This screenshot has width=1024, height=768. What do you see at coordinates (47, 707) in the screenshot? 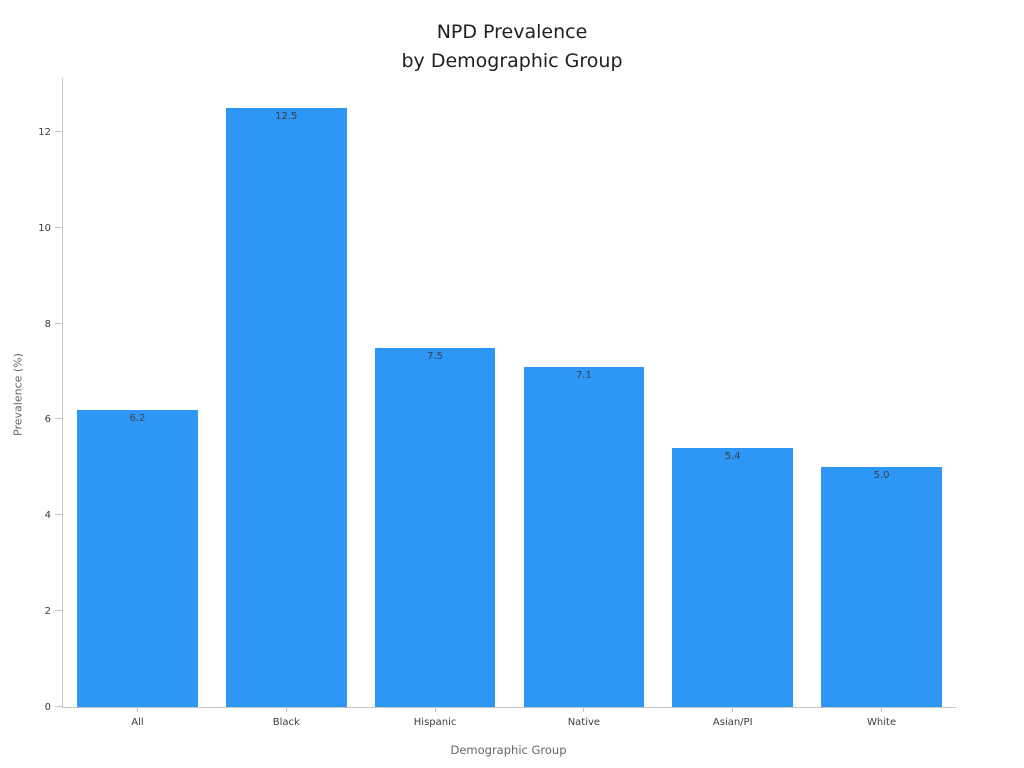
I see `y-tick-label: 0` at bounding box center [47, 707].